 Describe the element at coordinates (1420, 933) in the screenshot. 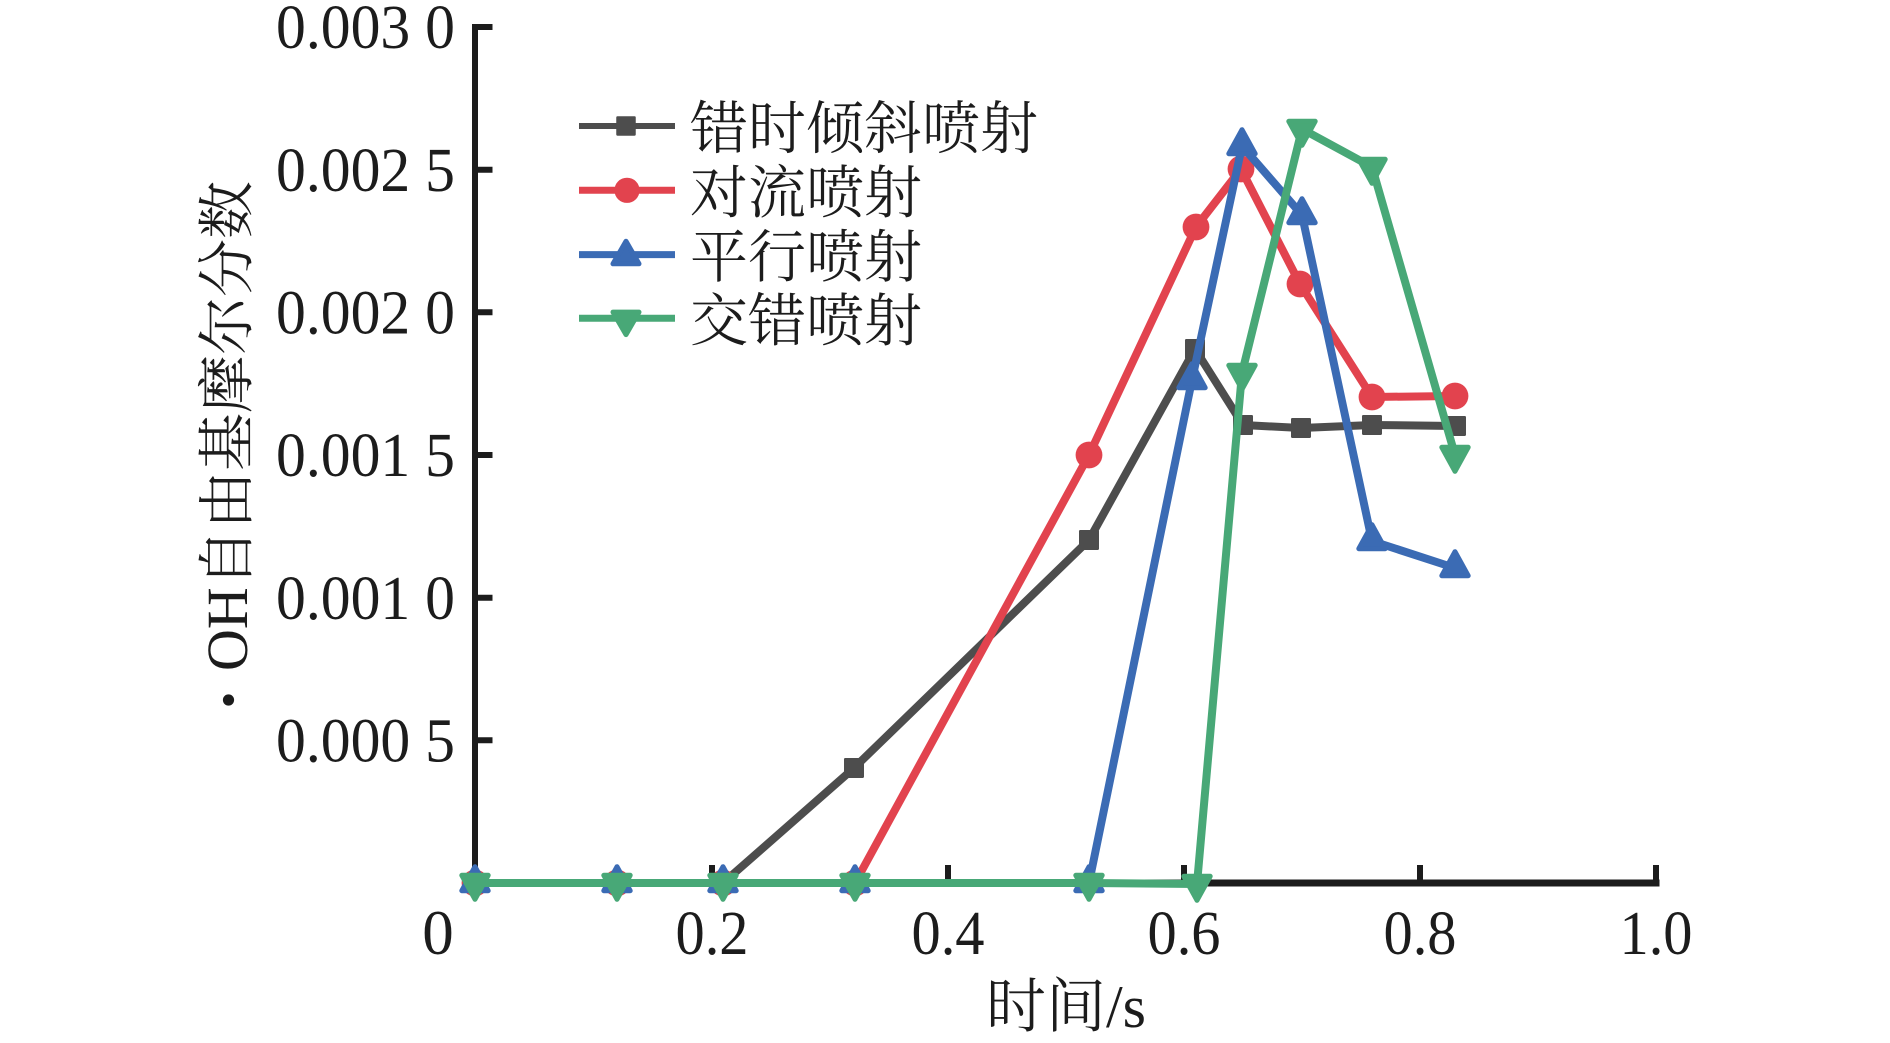

I see `svg-text: 0.8` at that location.